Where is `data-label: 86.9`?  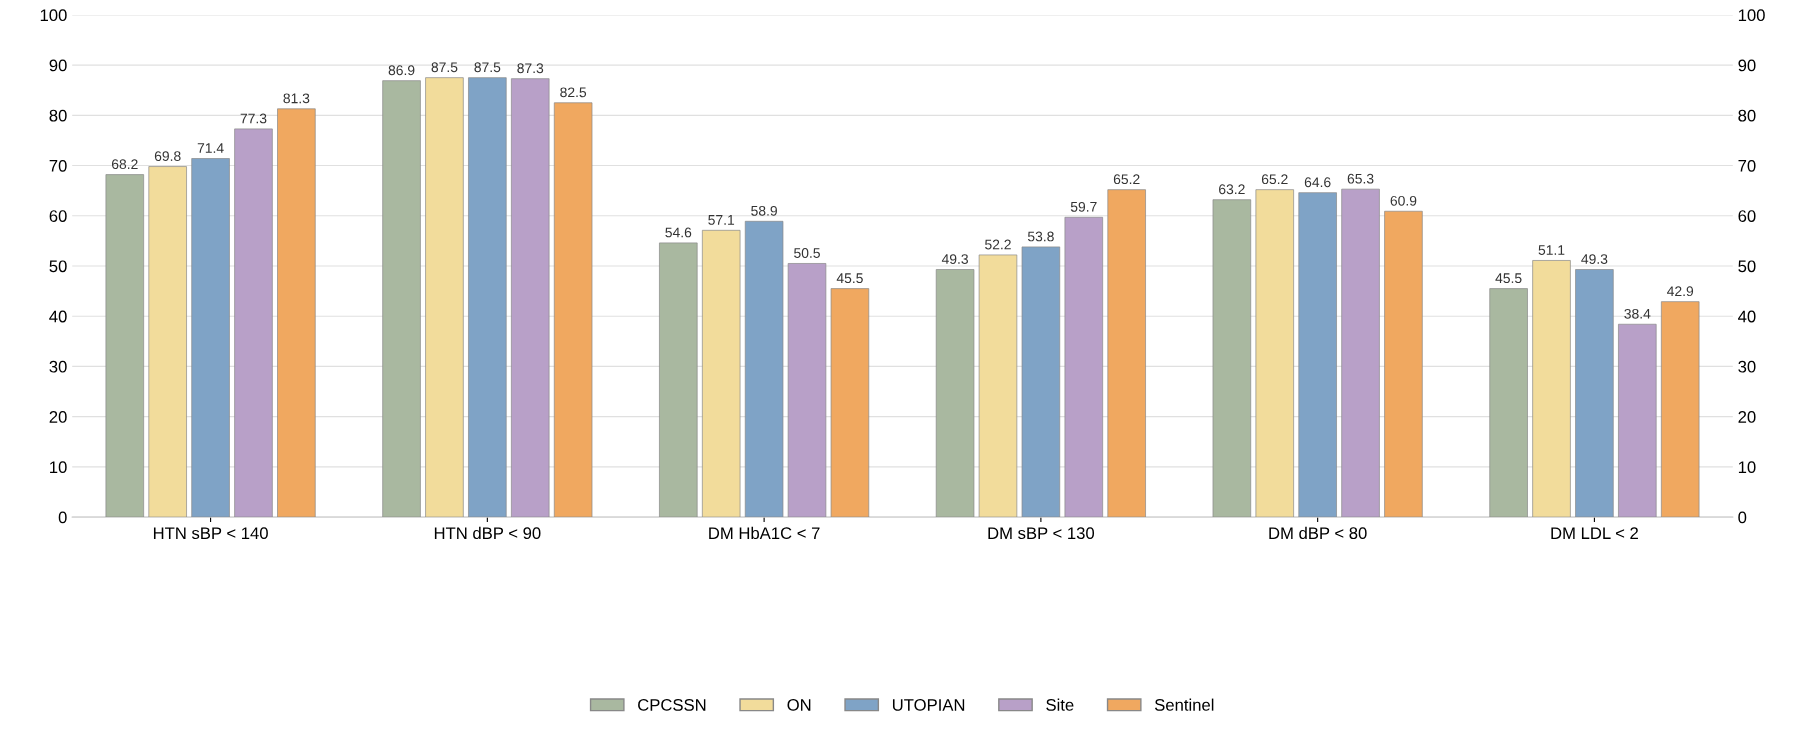
data-label: 86.9 is located at coordinates (401, 70).